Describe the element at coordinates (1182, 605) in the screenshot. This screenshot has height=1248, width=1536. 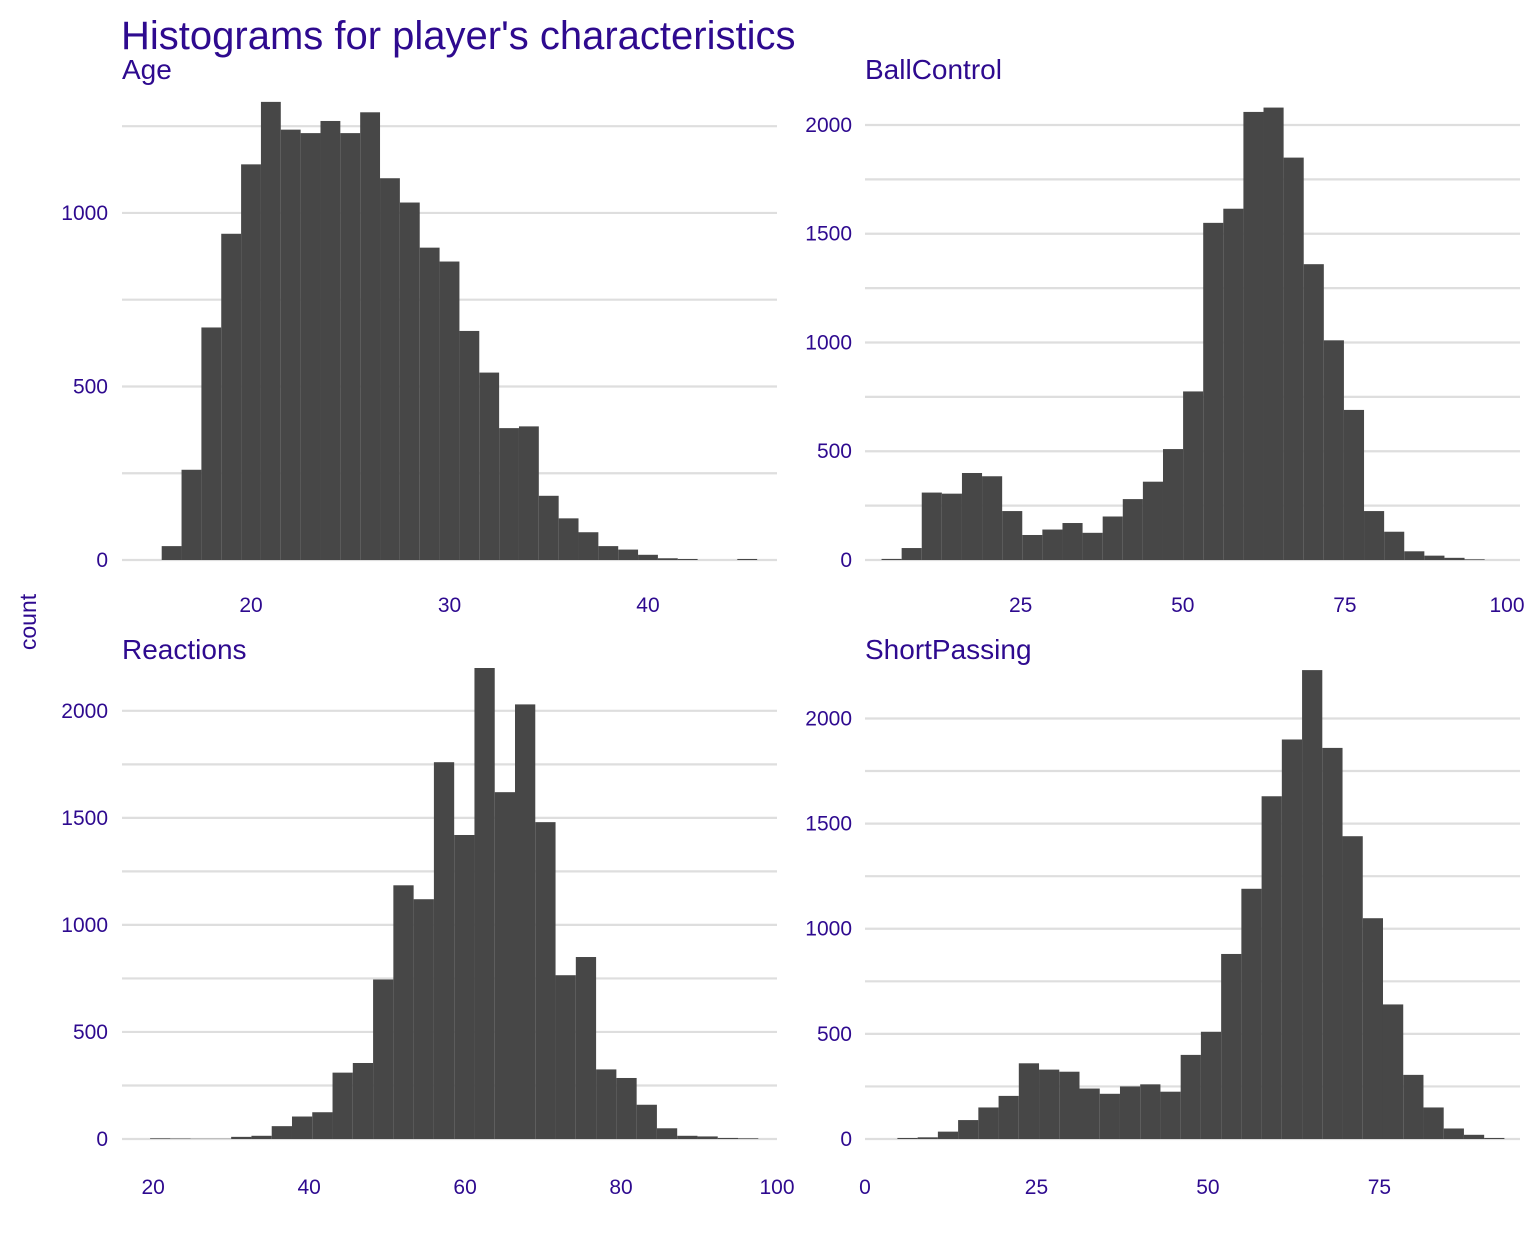
I see `x-tick-label: 50` at that location.